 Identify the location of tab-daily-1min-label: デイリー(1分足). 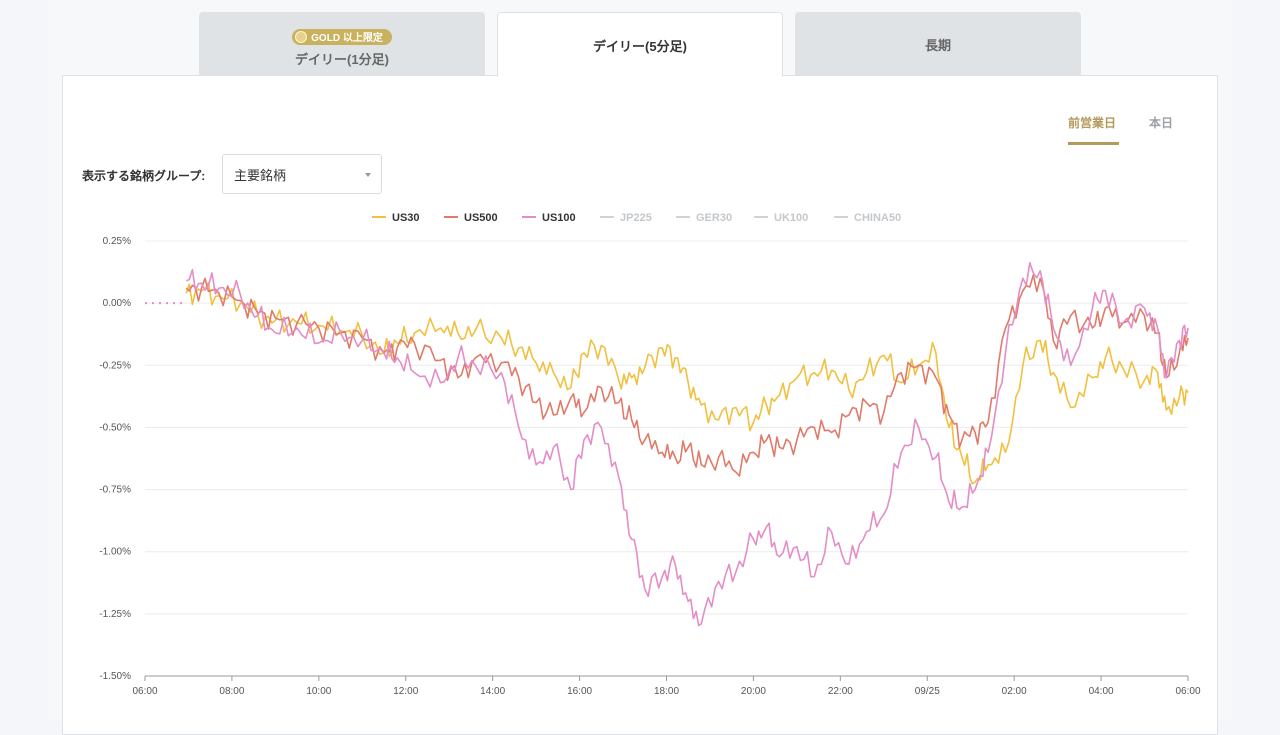
(342, 59).